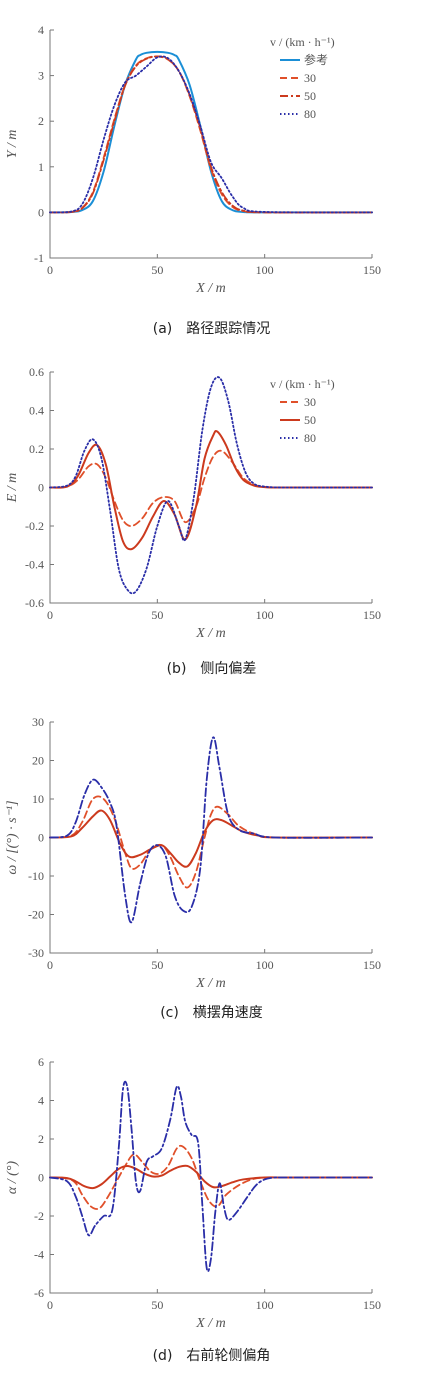 This screenshot has width=423, height=1378. Describe the element at coordinates (39, 1216) in the screenshot. I see `chart-d-ytick-label: -2` at that location.